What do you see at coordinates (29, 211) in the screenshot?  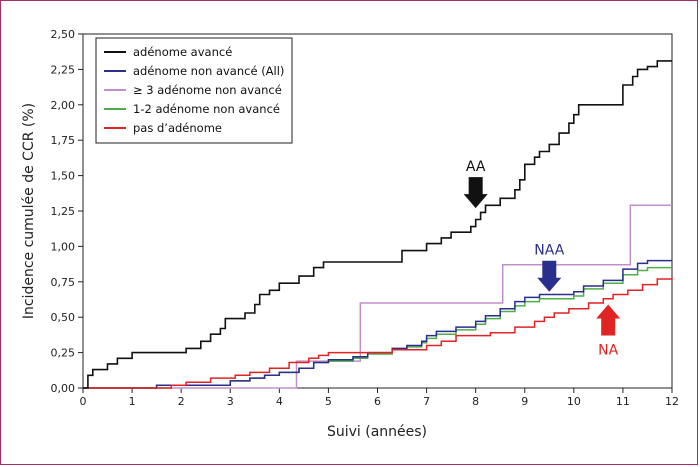 I see `y-axis-title: Incidence cumulée de CCR (%)` at bounding box center [29, 211].